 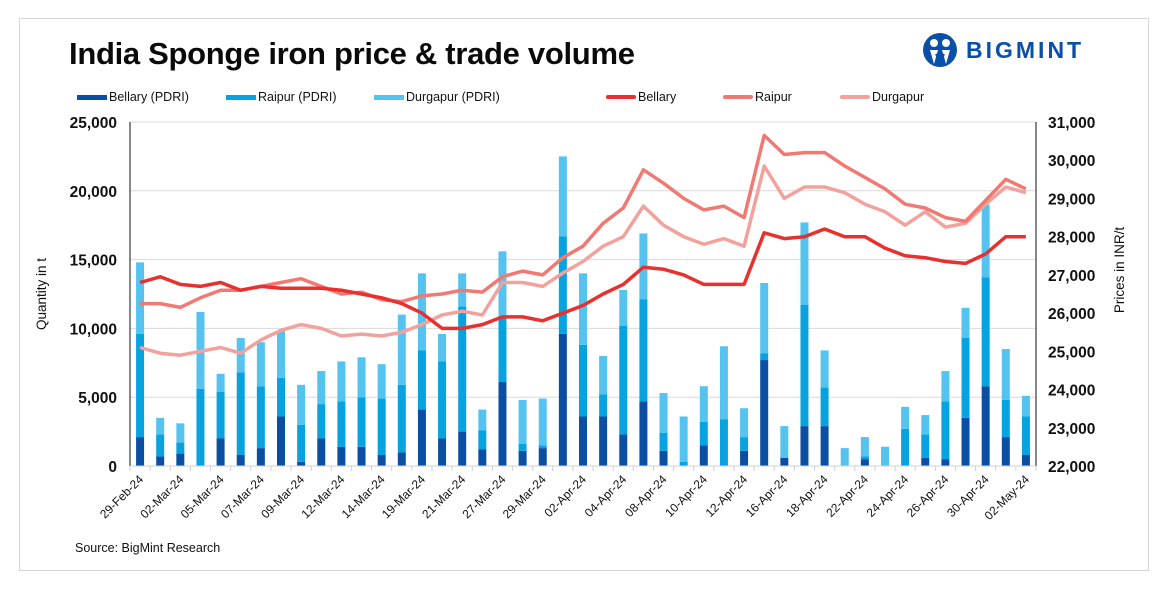 I want to click on bigmint-logo: BIGMINT, so click(x=1003, y=50).